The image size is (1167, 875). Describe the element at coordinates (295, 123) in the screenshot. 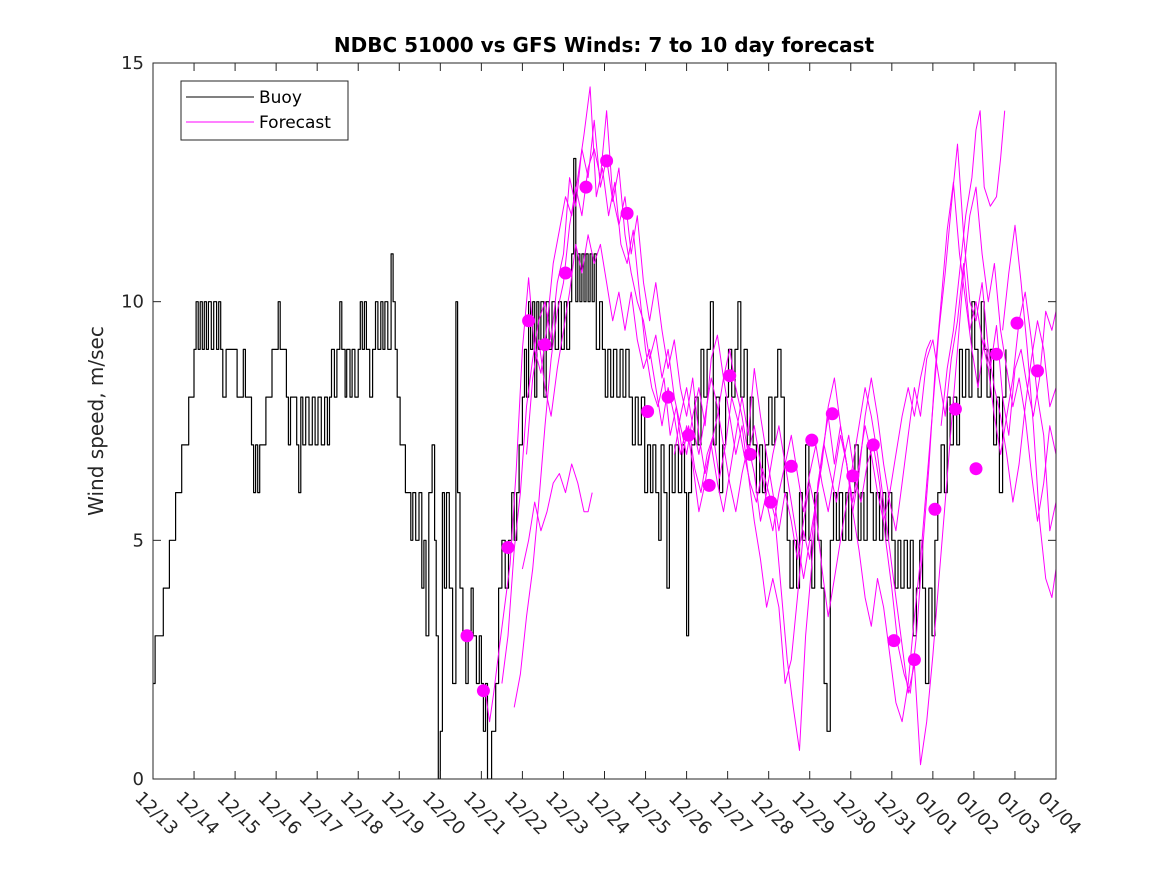

I see `legend-forecast-label: Forecast` at that location.